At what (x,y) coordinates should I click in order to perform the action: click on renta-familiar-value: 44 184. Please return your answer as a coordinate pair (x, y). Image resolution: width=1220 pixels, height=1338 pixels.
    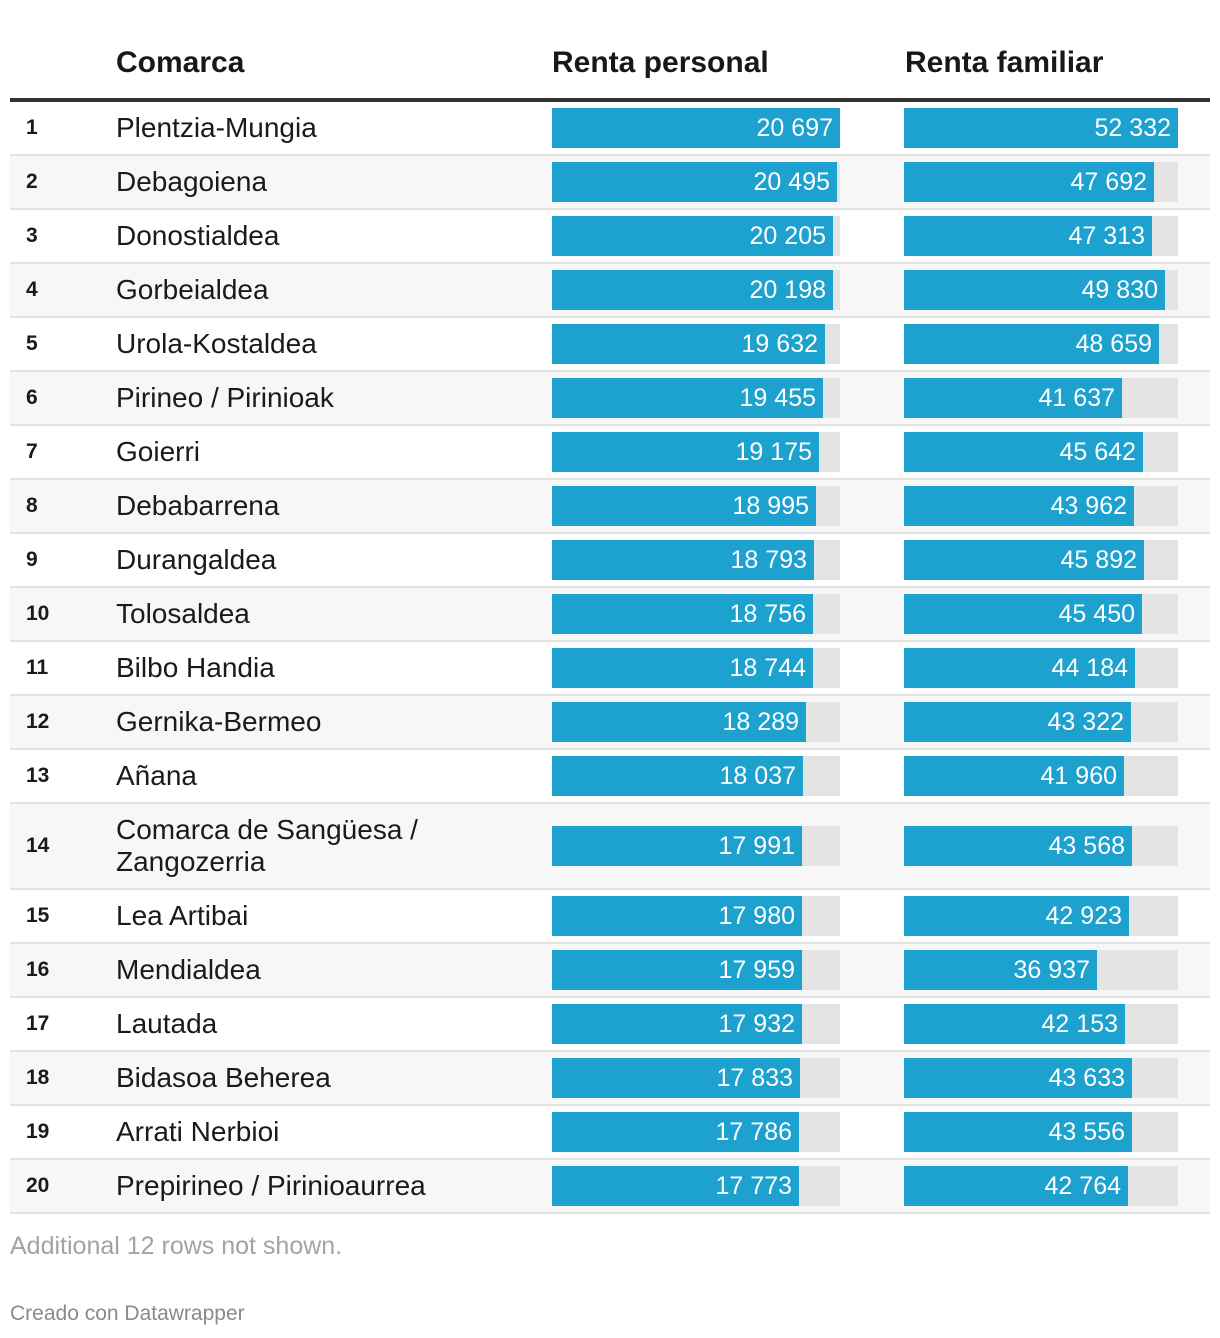
    Looking at the image, I should click on (1089, 668).